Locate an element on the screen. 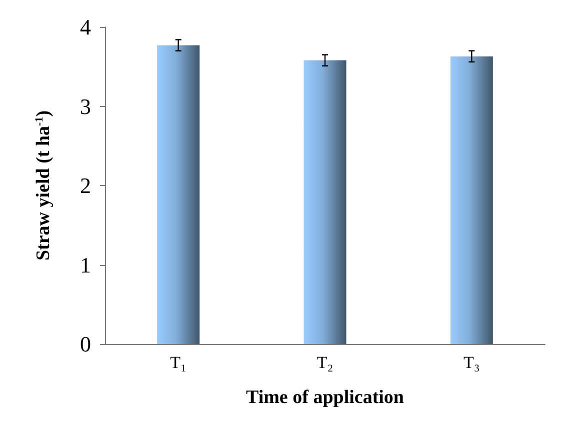  x-axis-title: Time of application is located at coordinates (325, 397).